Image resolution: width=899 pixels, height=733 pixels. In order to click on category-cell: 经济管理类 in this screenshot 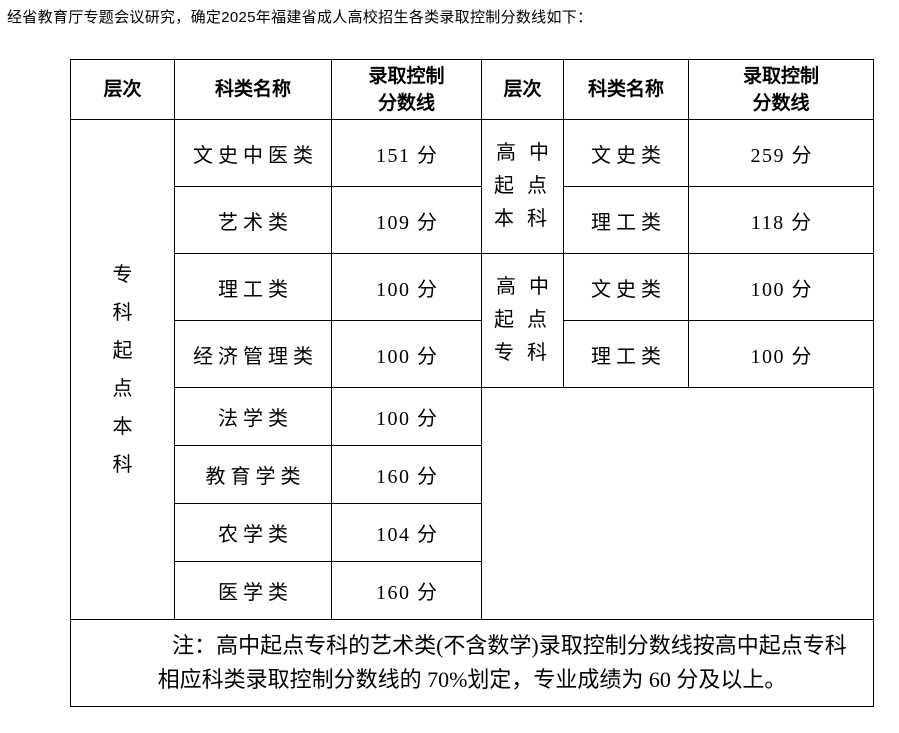, I will do `click(253, 354)`.